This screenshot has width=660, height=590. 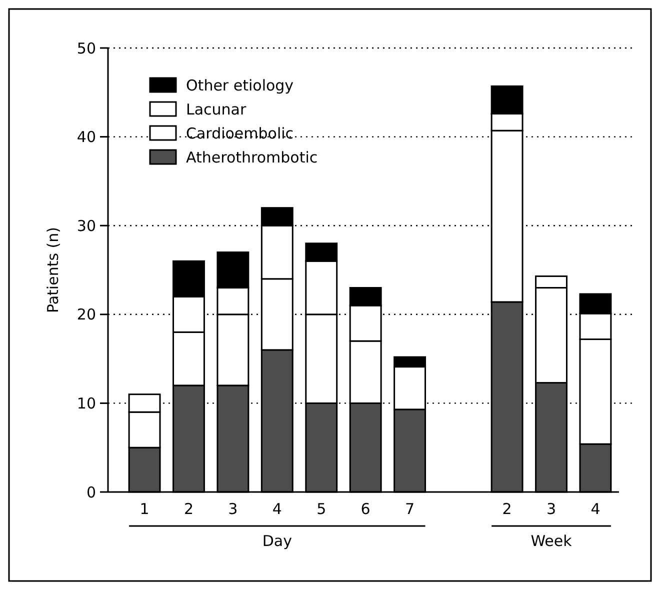 What do you see at coordinates (240, 85) in the screenshot?
I see `legend-label: Other etiology` at bounding box center [240, 85].